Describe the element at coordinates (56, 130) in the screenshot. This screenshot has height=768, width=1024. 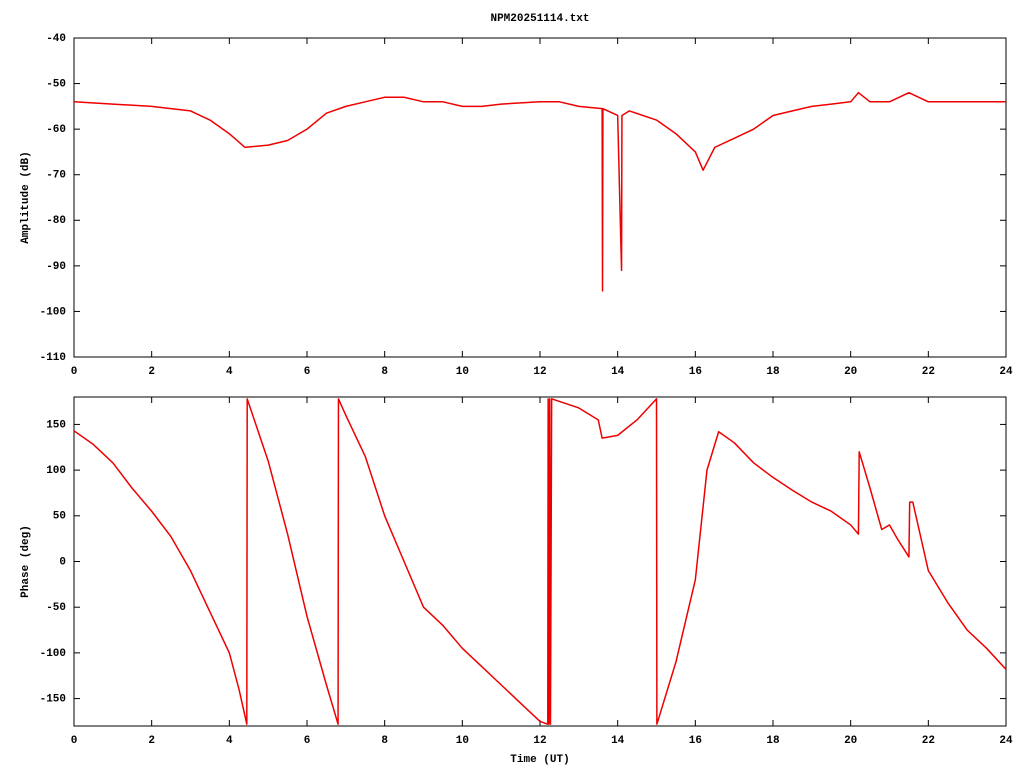
I see `y-tick-label: -60` at that location.